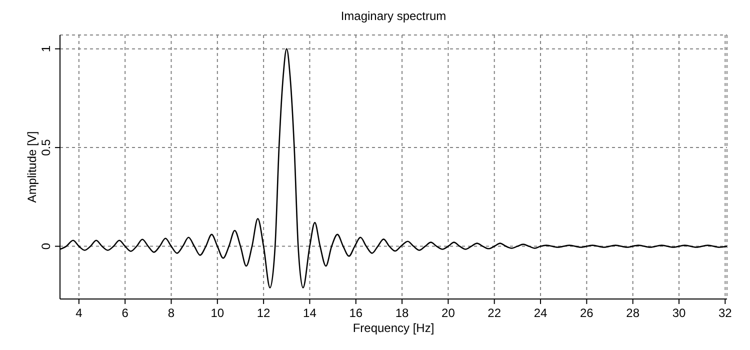 This screenshot has height=350, width=750. I want to click on x-tick-label: 4, so click(79, 313).